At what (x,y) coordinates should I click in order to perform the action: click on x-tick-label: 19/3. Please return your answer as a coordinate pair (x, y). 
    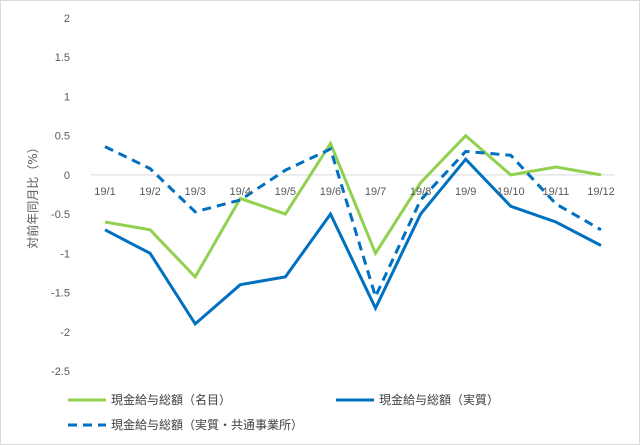
    Looking at the image, I should click on (194, 192).